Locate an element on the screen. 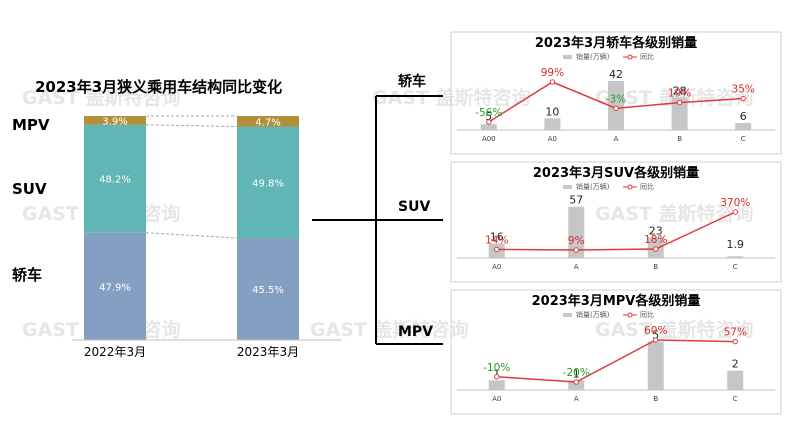 The width and height of the screenshot is (800, 441). structure-chart-title: 2023年3月狭义乘用车结构同比变化 is located at coordinates (158, 87).